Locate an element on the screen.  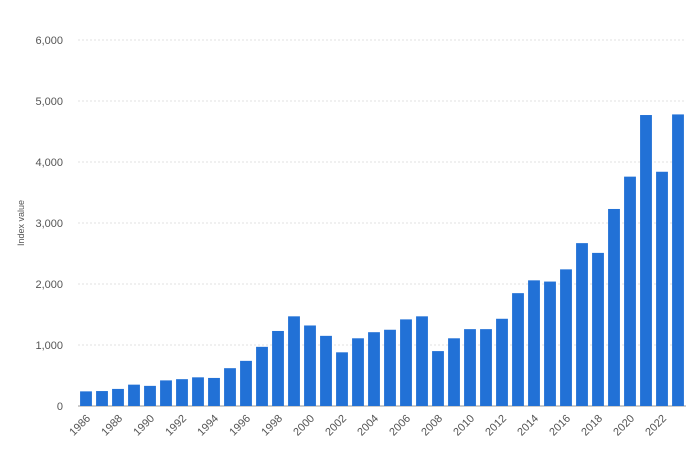
bar-1993 is located at coordinates (198, 391).